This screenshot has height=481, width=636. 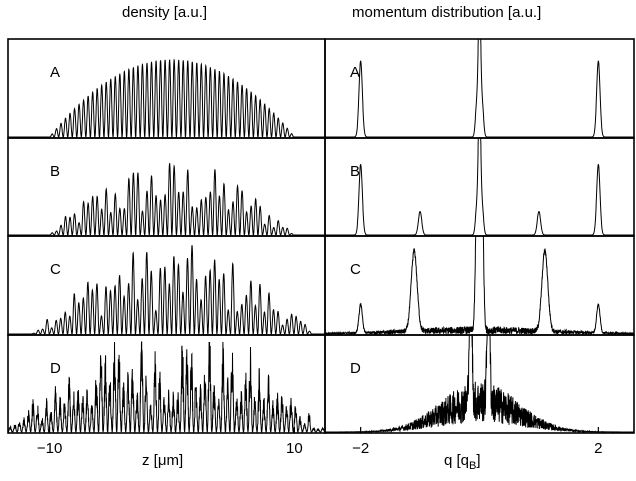 I want to click on momentum-panel-frame-C, so click(x=479, y=285).